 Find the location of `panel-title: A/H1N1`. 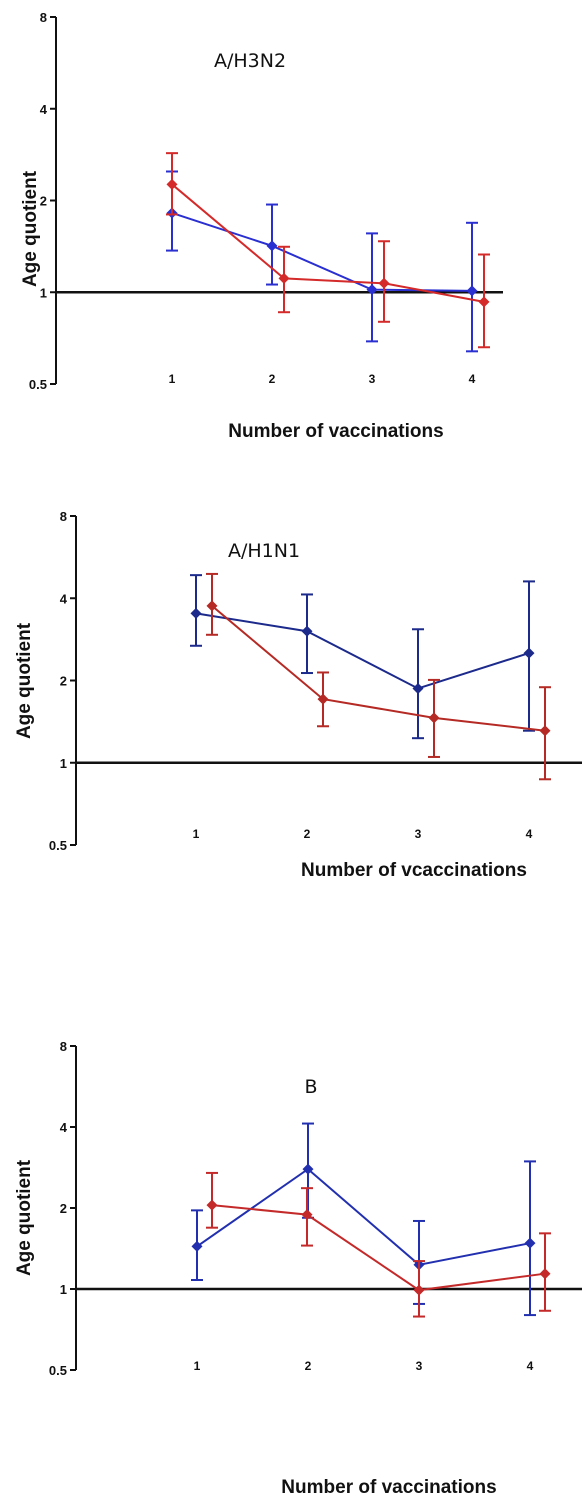

panel-title: A/H1N1 is located at coordinates (264, 551).